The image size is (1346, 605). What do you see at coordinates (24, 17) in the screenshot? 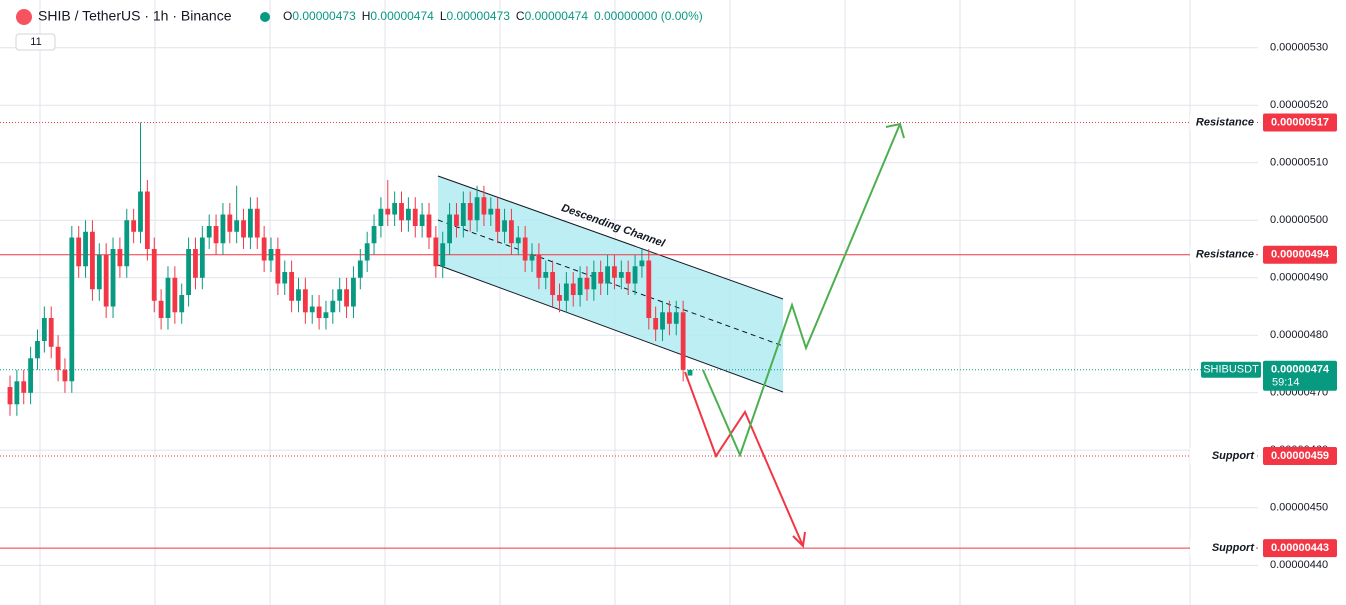
I see `symbol-icon` at bounding box center [24, 17].